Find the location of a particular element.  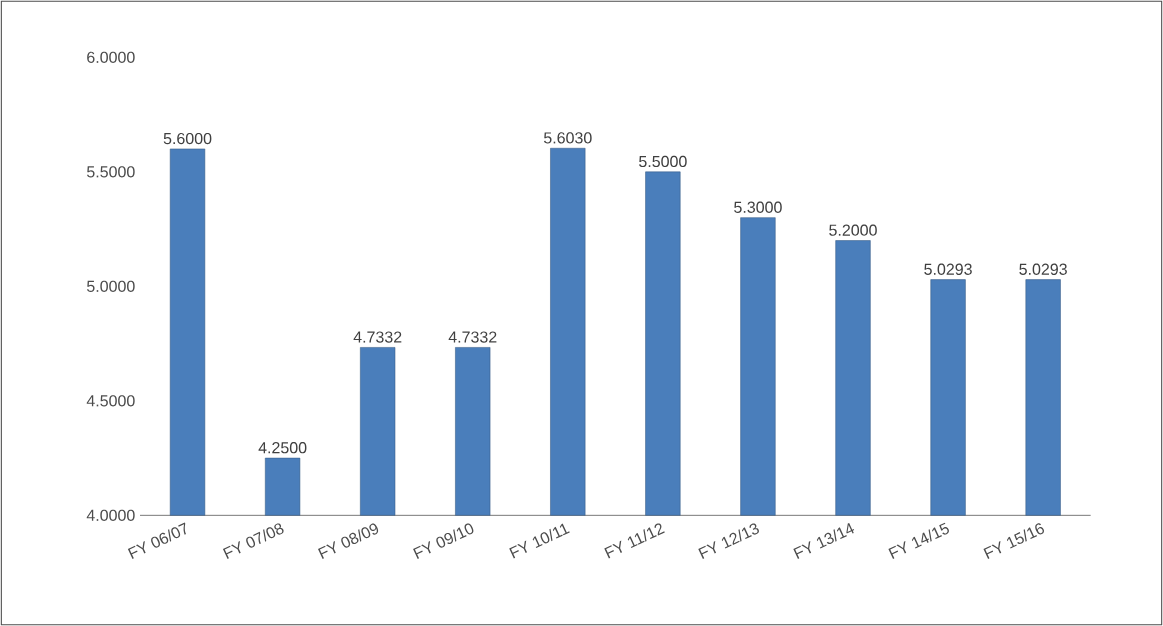

x-tick-label: FY 08/09 is located at coordinates (348, 541).